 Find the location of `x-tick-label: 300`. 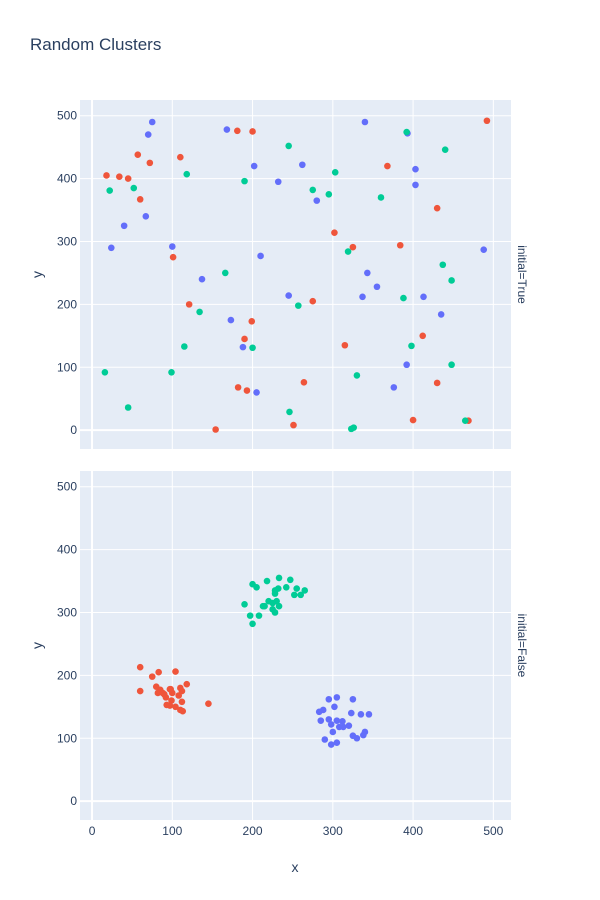

x-tick-label: 300 is located at coordinates (333, 831).